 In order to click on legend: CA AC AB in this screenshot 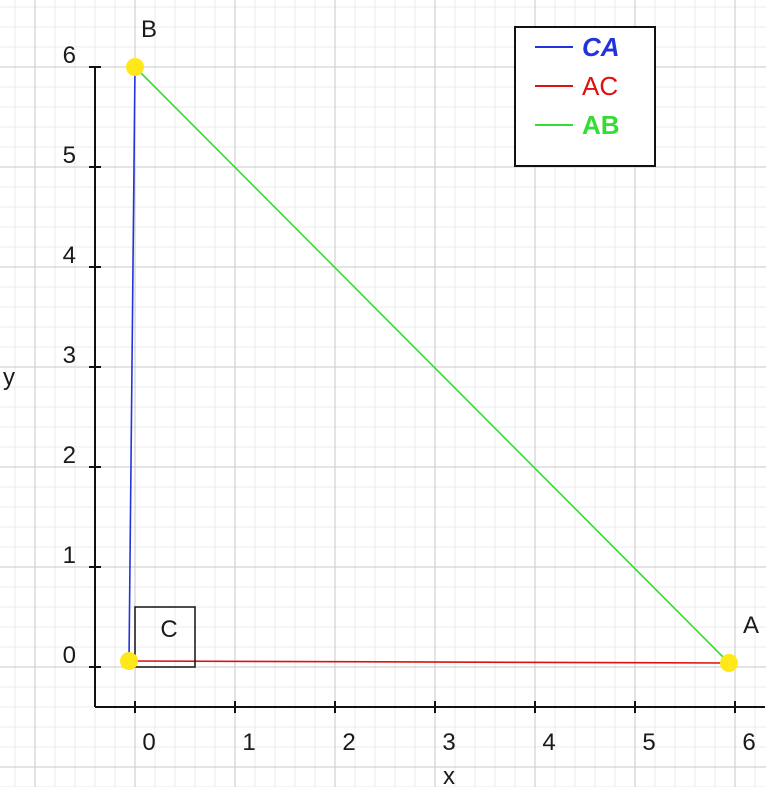, I will do `click(585, 96)`.